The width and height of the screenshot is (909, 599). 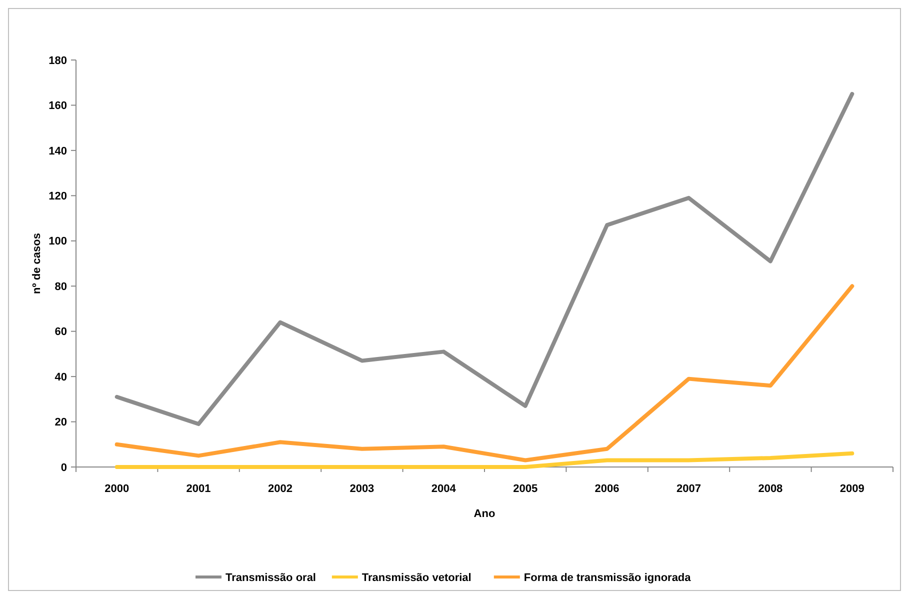 What do you see at coordinates (57, 60) in the screenshot?
I see `y-tick-label: 180` at bounding box center [57, 60].